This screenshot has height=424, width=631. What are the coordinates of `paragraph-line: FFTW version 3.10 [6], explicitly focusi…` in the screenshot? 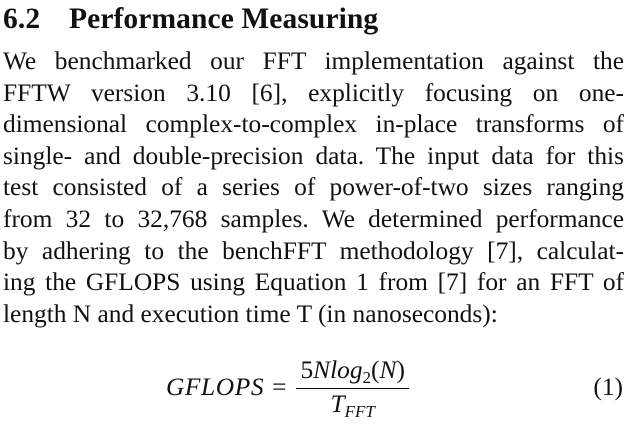 It's located at (313, 92).